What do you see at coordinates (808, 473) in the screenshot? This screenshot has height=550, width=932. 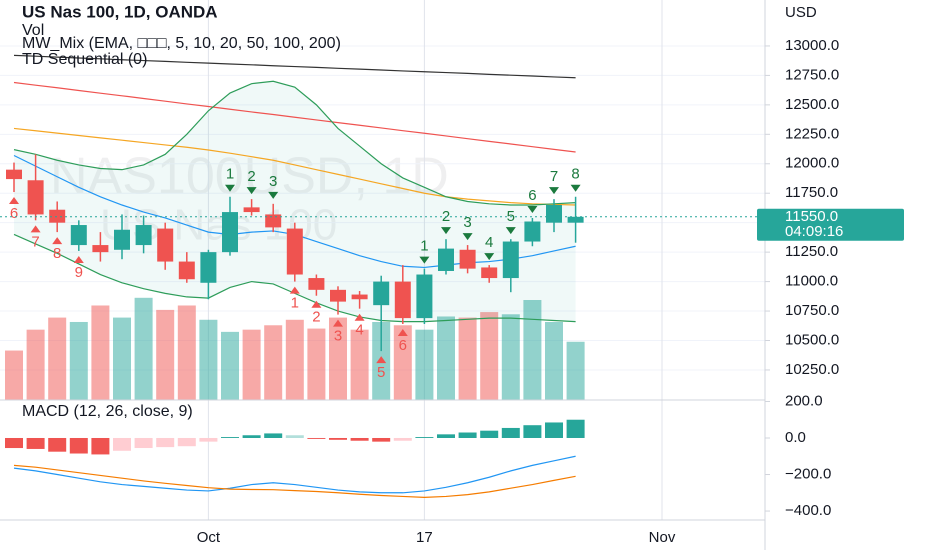 I see `y-tick-label: −200.0` at bounding box center [808, 473].